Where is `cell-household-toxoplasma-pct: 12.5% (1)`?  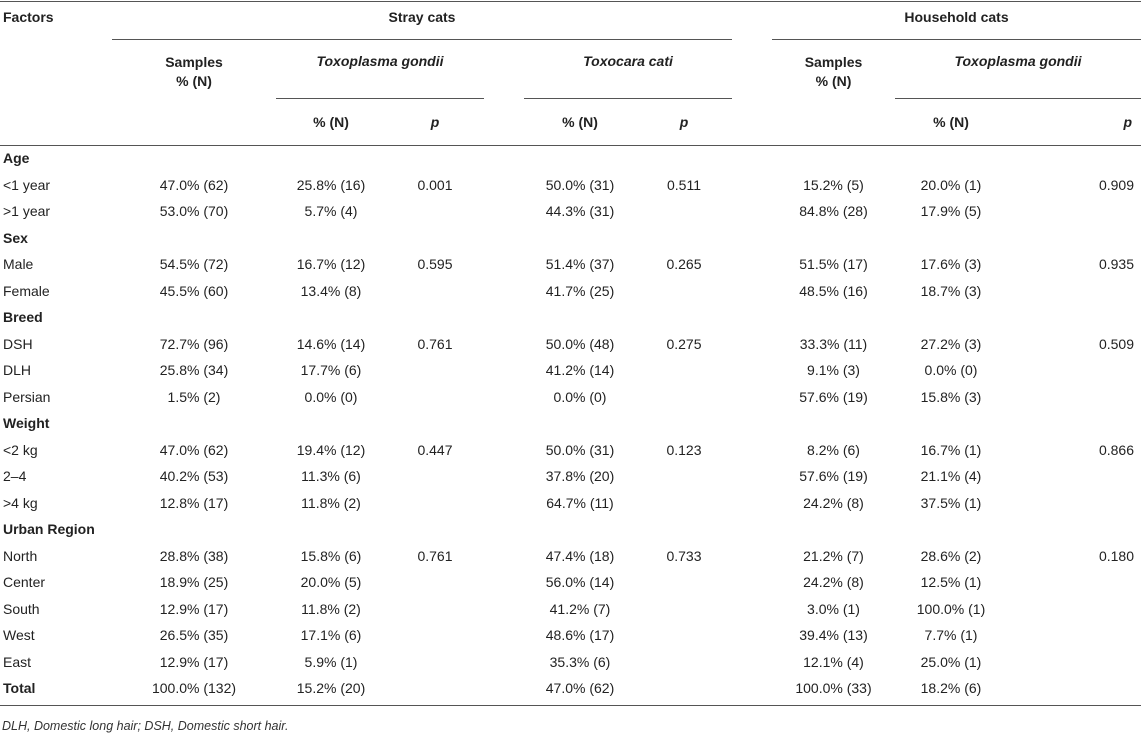
cell-household-toxoplasma-pct: 12.5% (1) is located at coordinates (951, 582).